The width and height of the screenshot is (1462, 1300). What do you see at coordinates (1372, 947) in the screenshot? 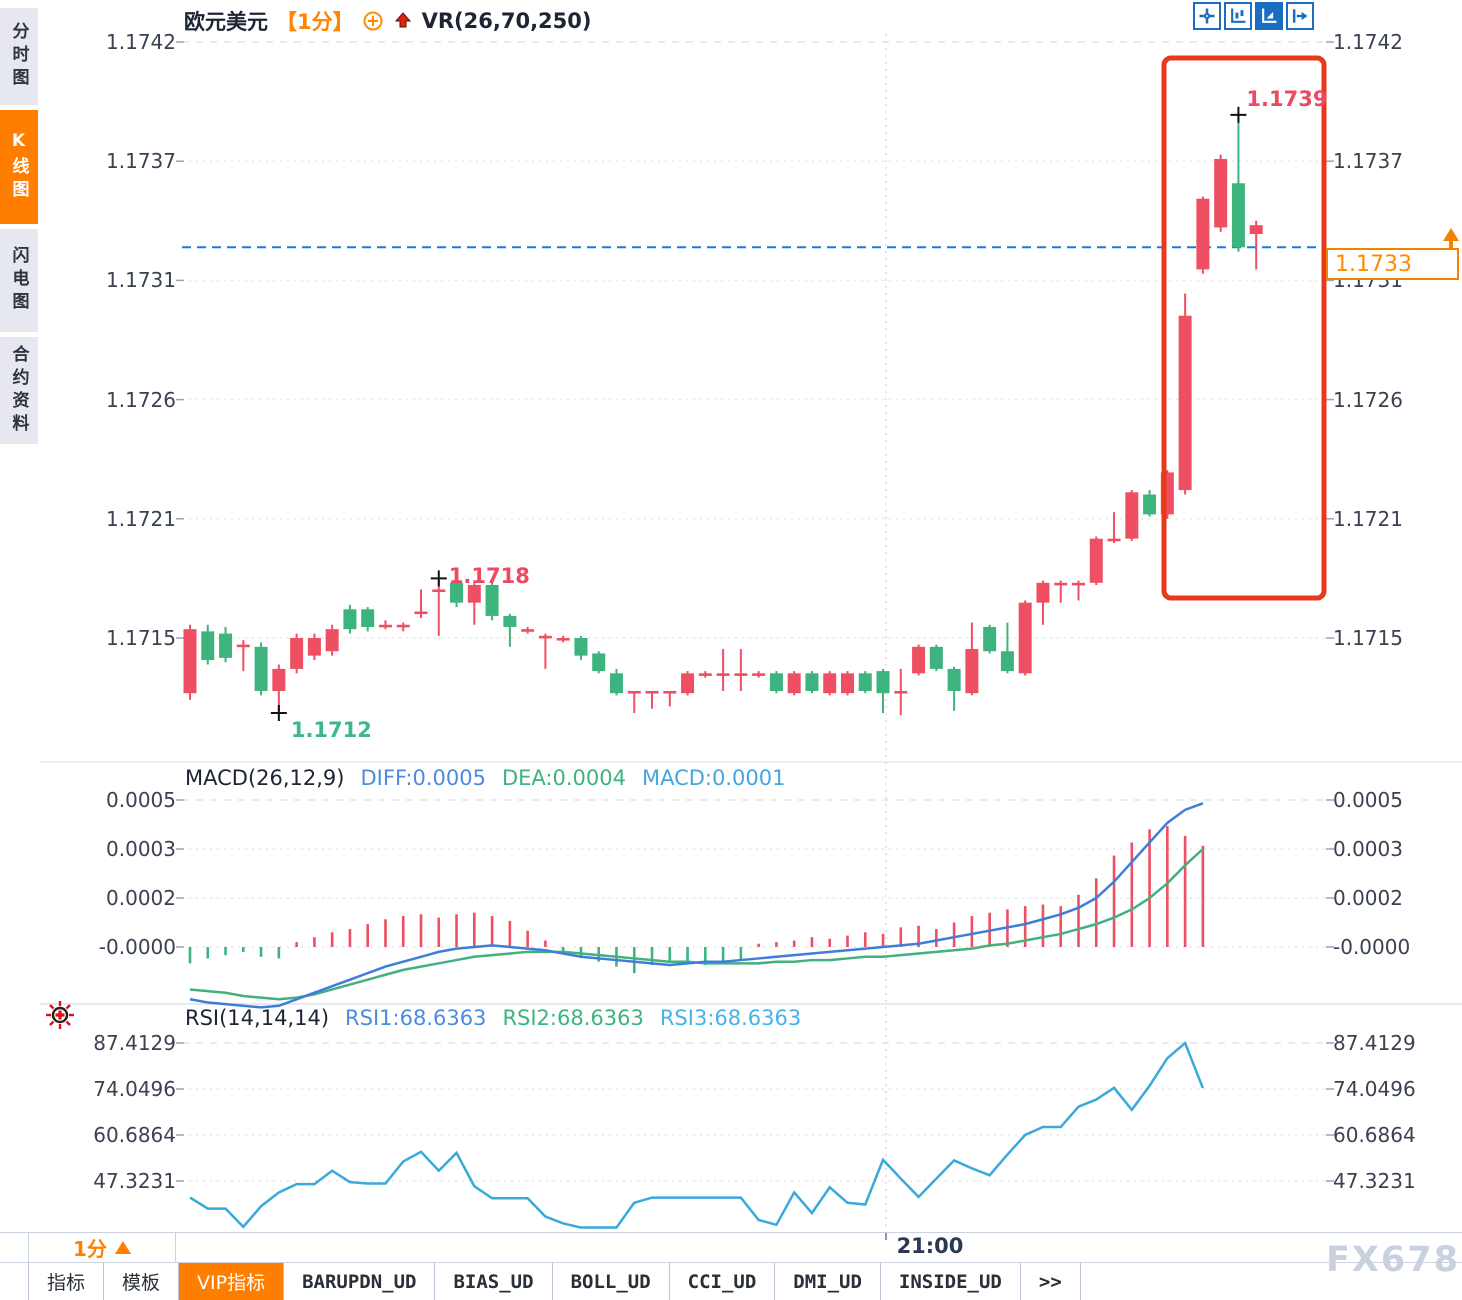
I see `macd-y-tick-right: -0.0000` at bounding box center [1372, 947].